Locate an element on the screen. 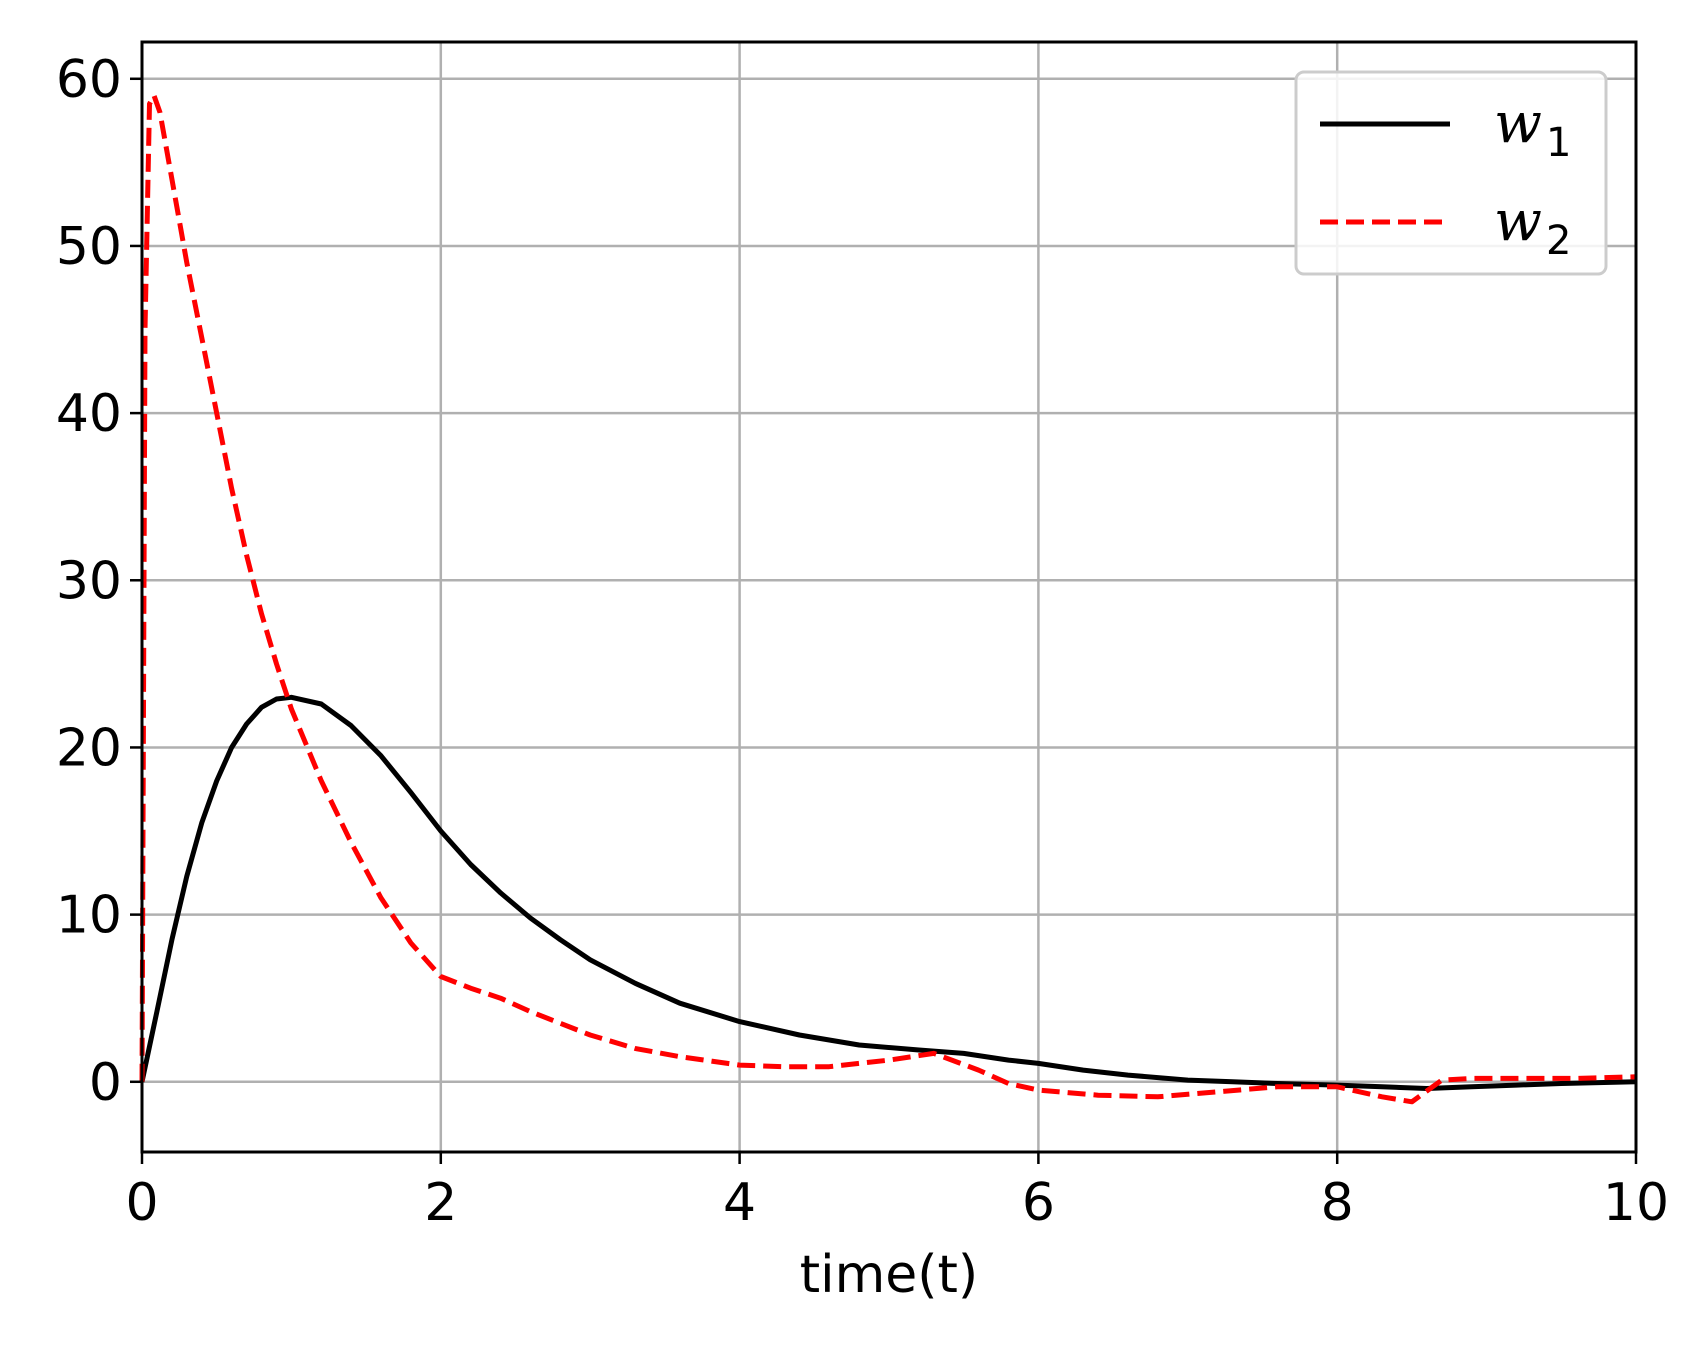 The image size is (1699, 1350). x-tick-label: 0 is located at coordinates (141, 1203).